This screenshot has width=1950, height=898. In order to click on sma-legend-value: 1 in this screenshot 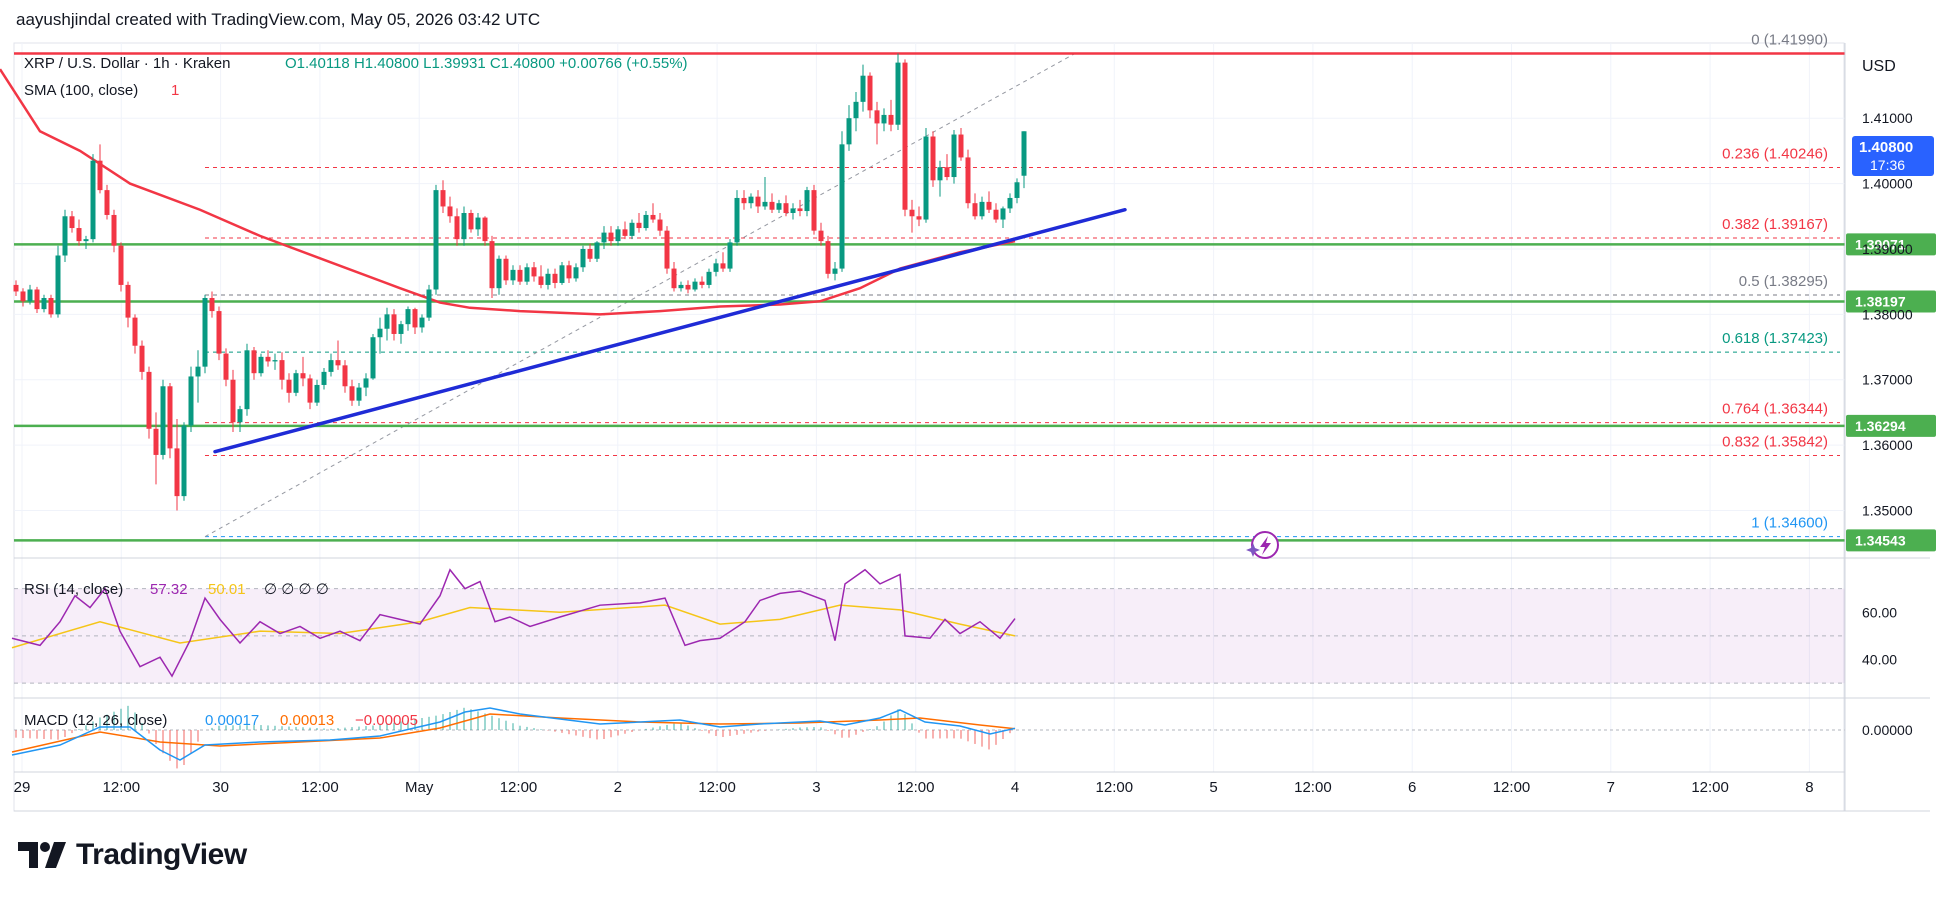, I will do `click(175, 90)`.